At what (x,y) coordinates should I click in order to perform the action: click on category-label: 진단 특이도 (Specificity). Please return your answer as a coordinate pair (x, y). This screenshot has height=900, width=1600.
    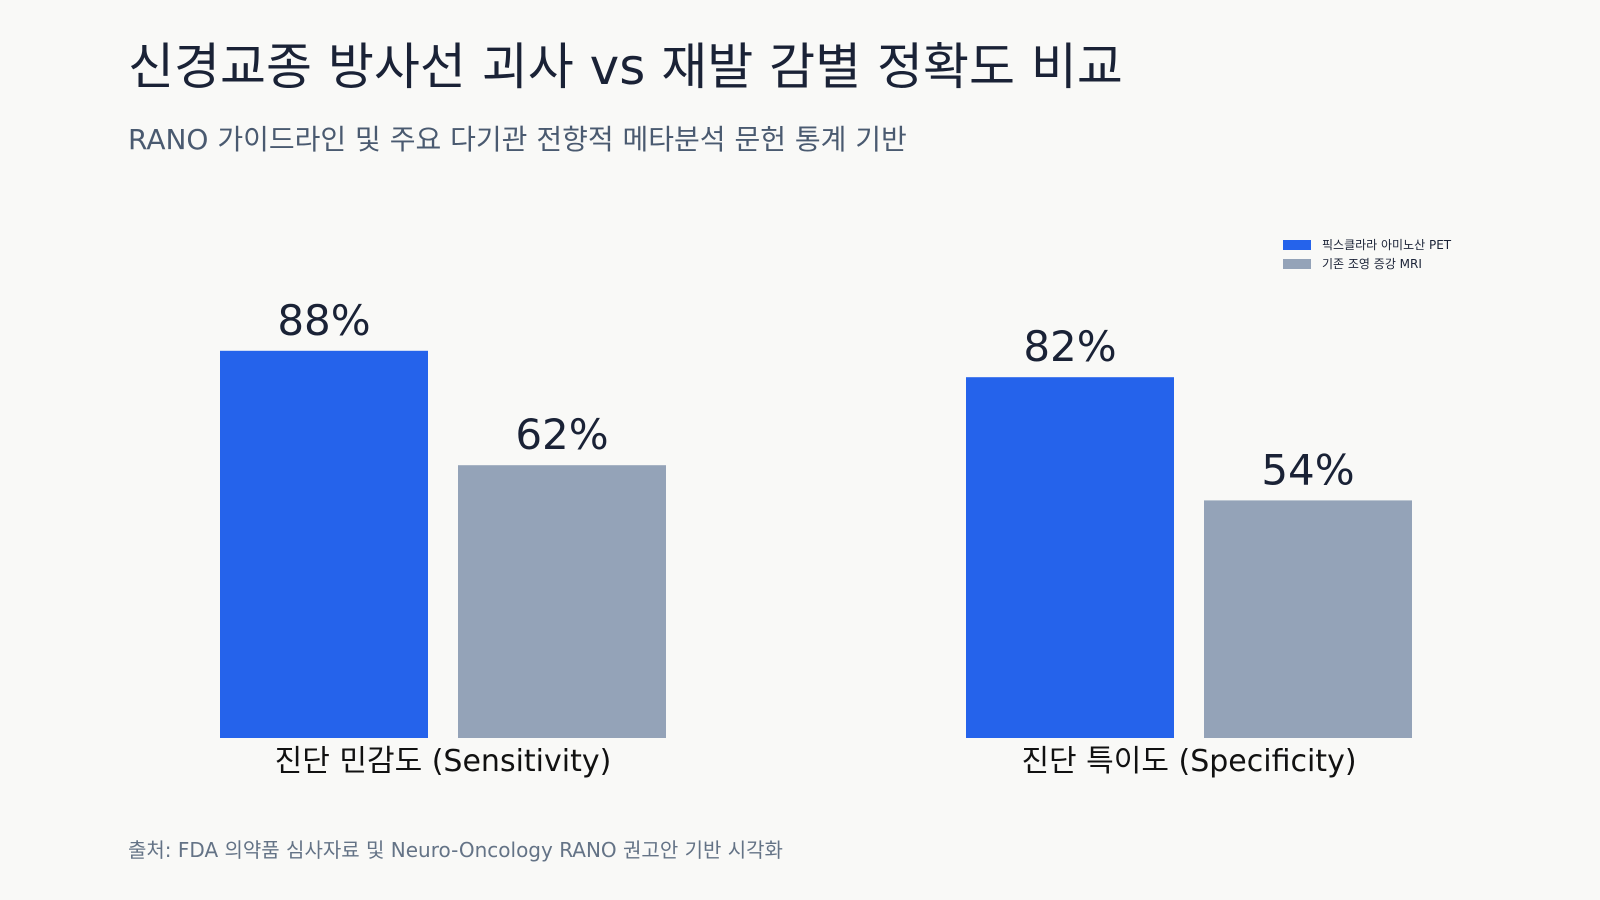
    Looking at the image, I should click on (1188, 761).